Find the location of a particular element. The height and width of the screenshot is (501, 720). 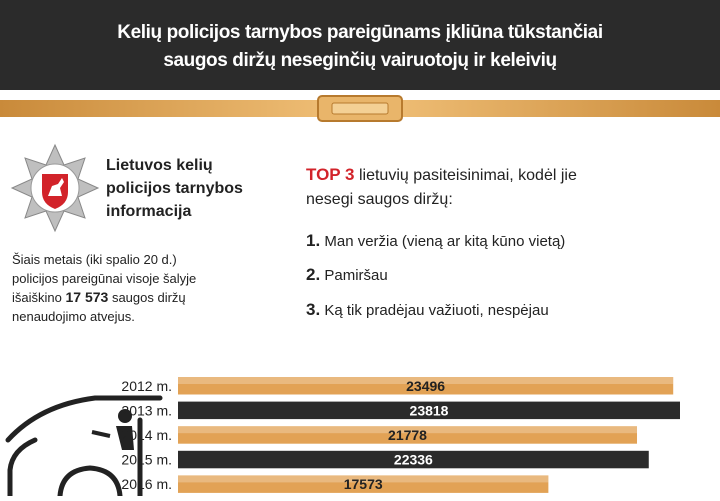

info-heading: Lietuvos kelių is located at coordinates (159, 165).